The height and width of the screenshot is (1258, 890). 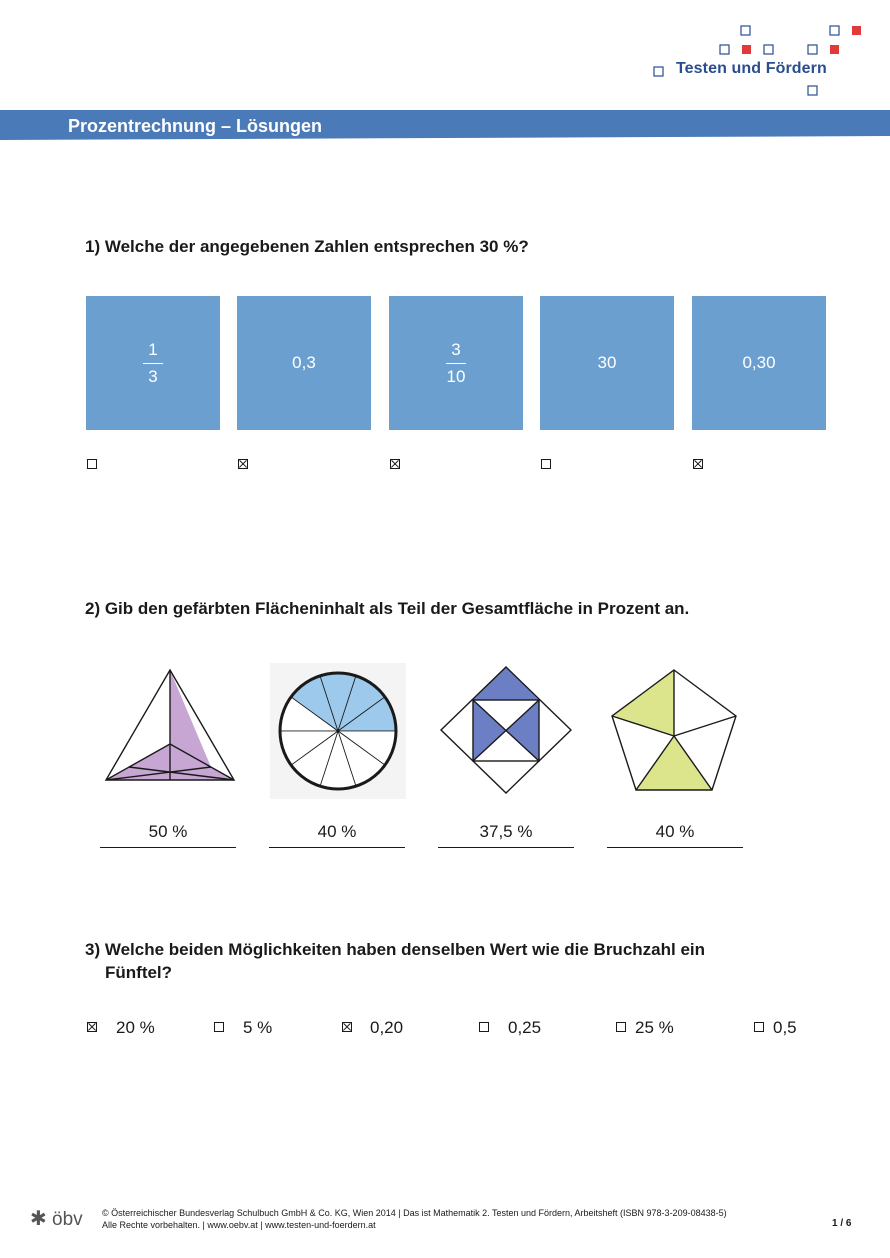 I want to click on fraction: 3 10, so click(x=456, y=363).